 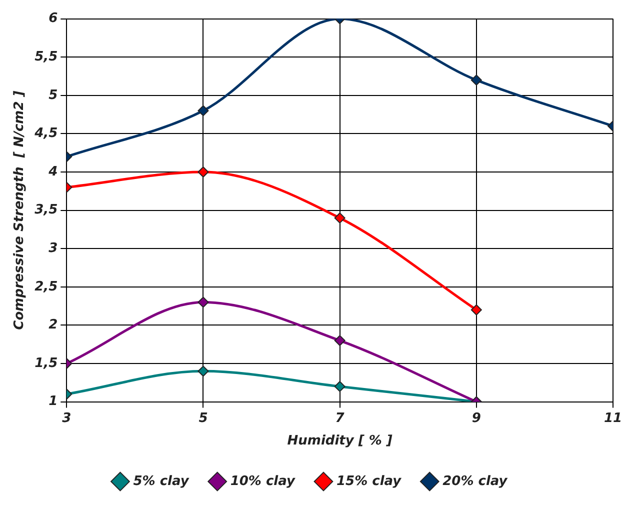 I want to click on y-tick-label: 3, so click(x=53, y=248).